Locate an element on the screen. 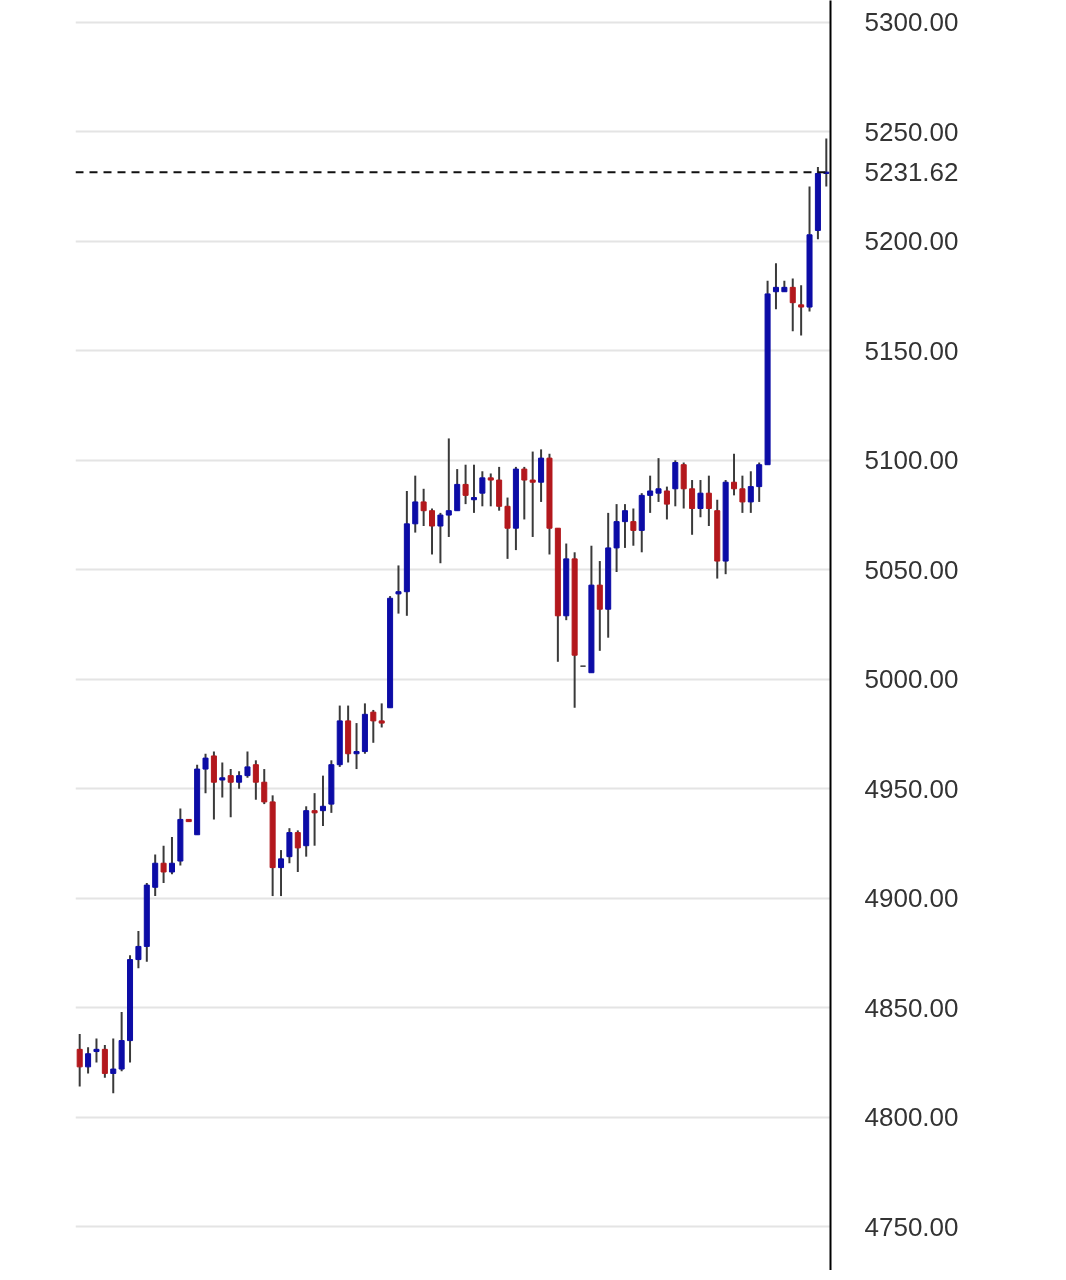 Image resolution: width=1066 pixels, height=1280 pixels. y-tick-label: 5250.00 is located at coordinates (911, 131).